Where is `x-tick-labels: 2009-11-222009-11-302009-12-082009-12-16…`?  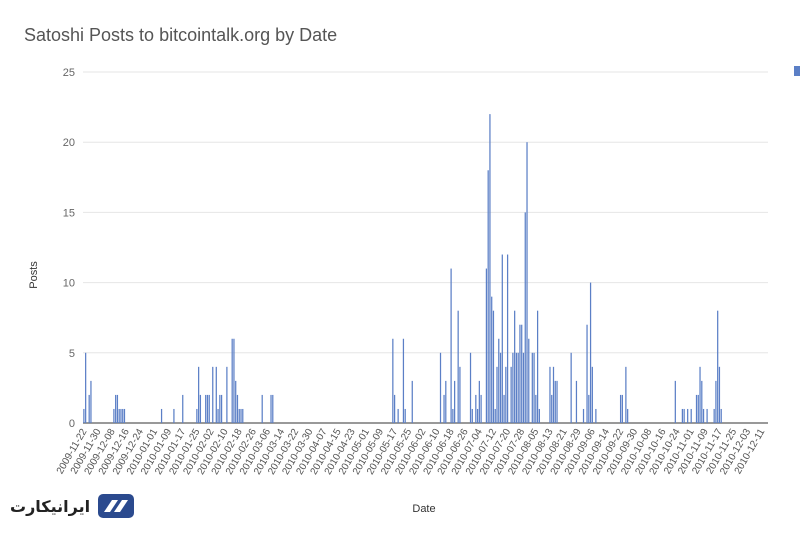
x-tick-labels: 2009-11-222009-11-302009-12-082009-12-16… is located at coordinates (411, 452).